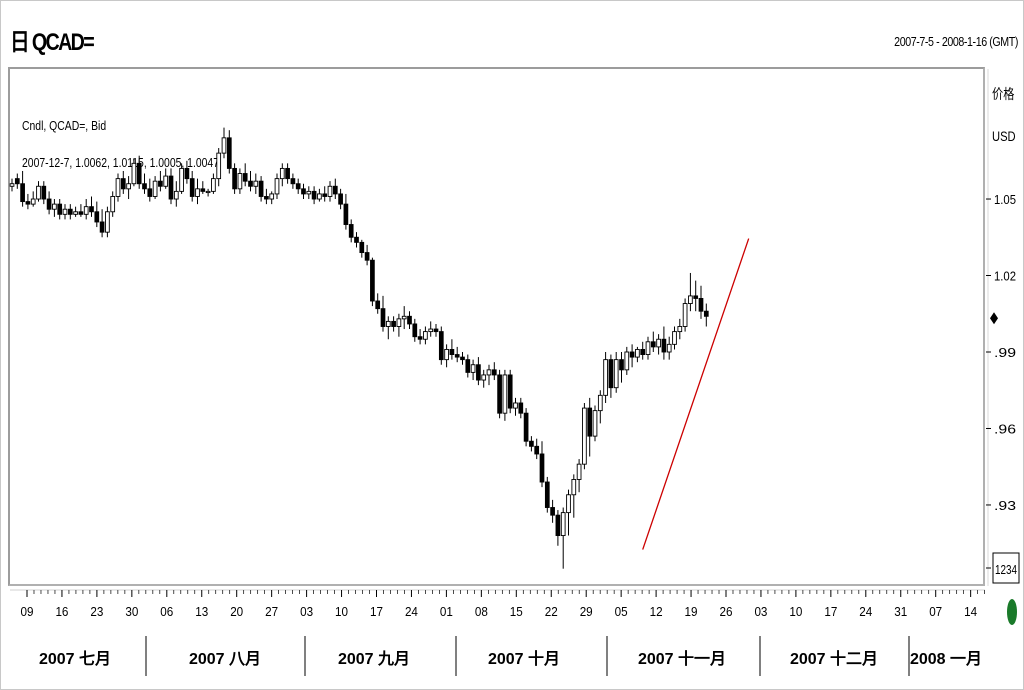  Describe the element at coordinates (61, 611) in the screenshot. I see `date-tick-label: 16` at that location.